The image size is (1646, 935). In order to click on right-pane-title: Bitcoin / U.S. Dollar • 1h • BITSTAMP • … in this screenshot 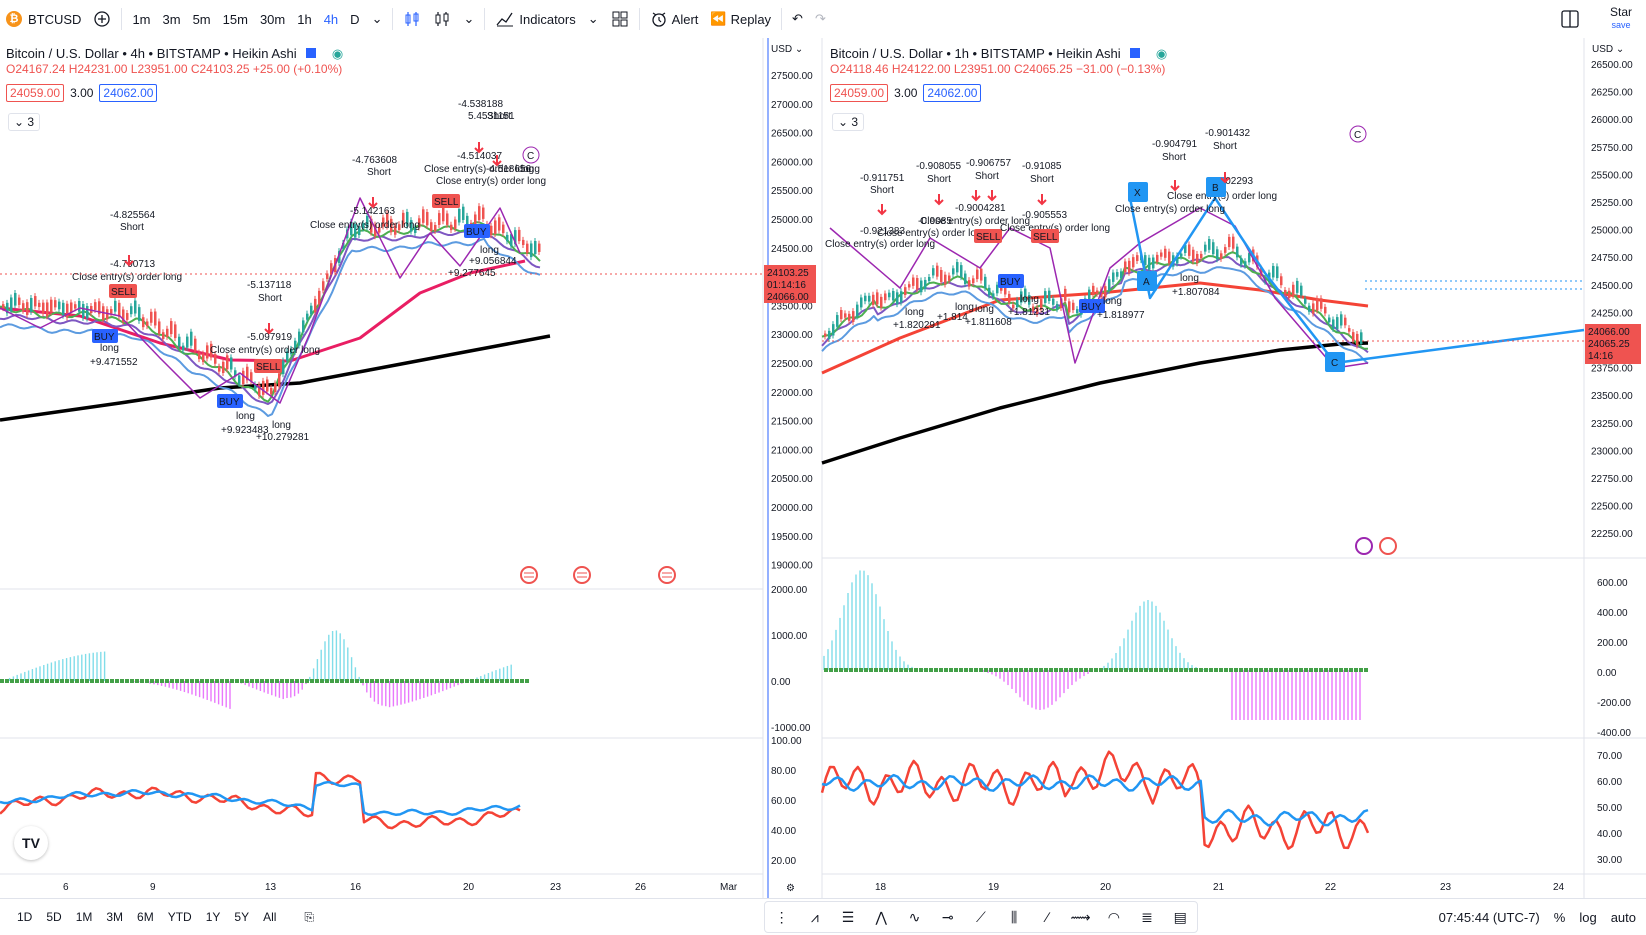, I will do `click(975, 53)`.